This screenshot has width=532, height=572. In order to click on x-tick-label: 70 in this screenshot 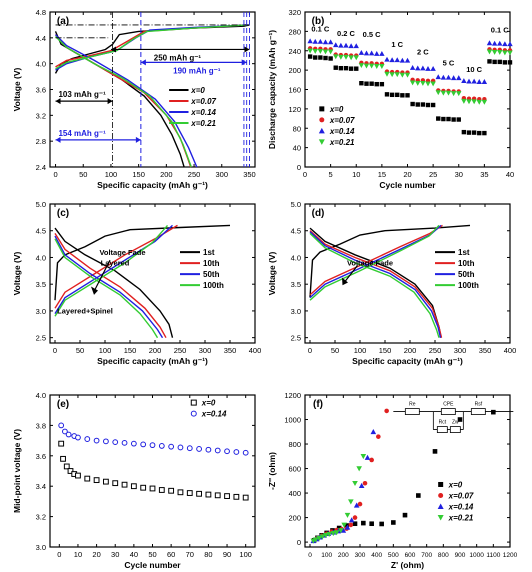, I will do `click(190, 554)`.